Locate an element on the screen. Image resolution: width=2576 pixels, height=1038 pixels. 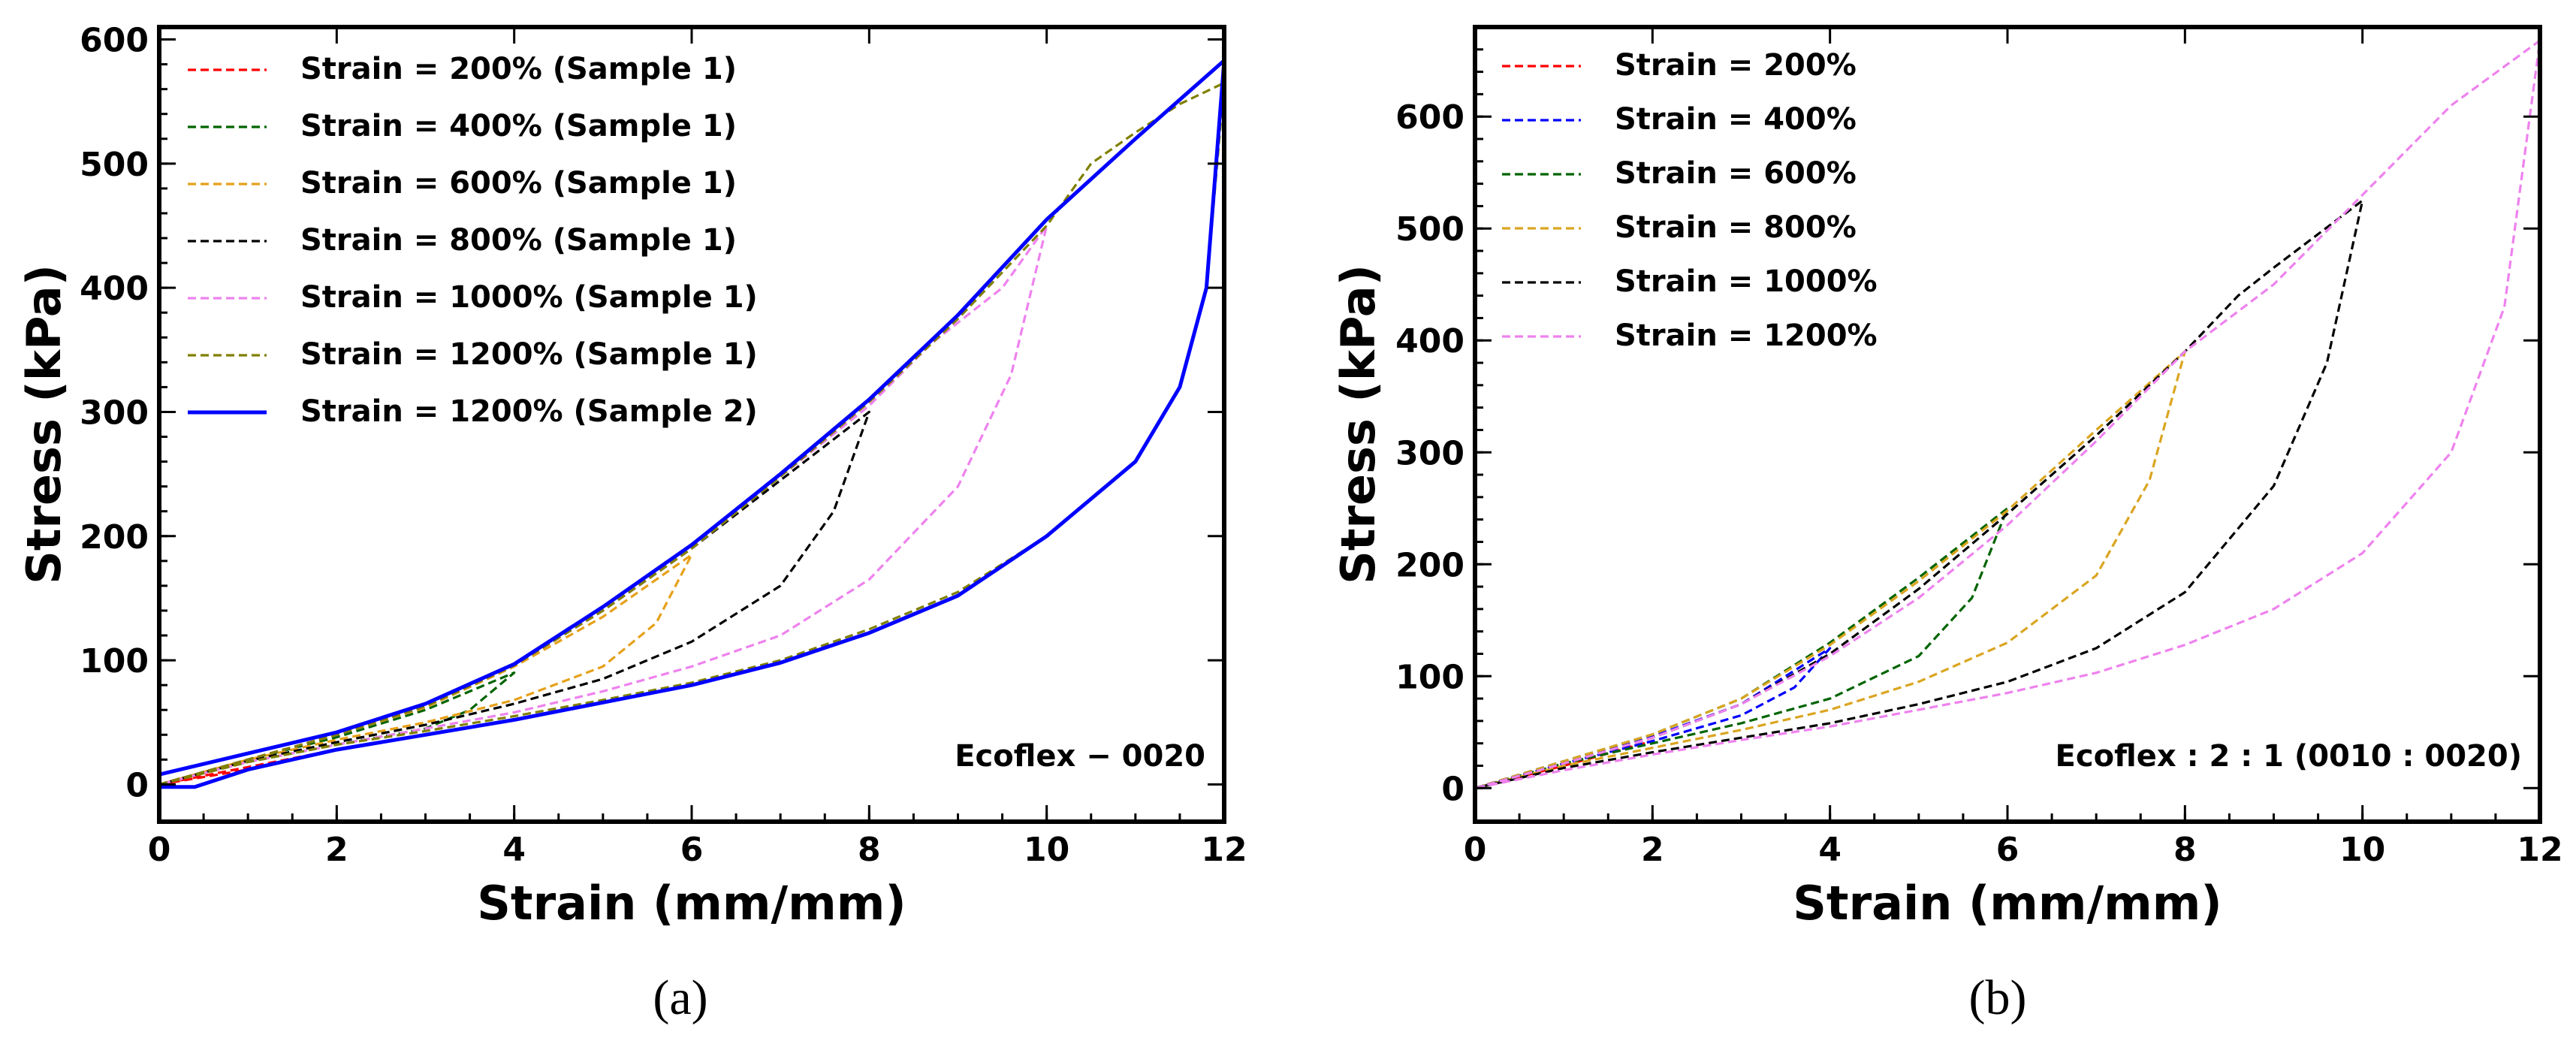
y-tick-label-b: 400 is located at coordinates (1429, 341).